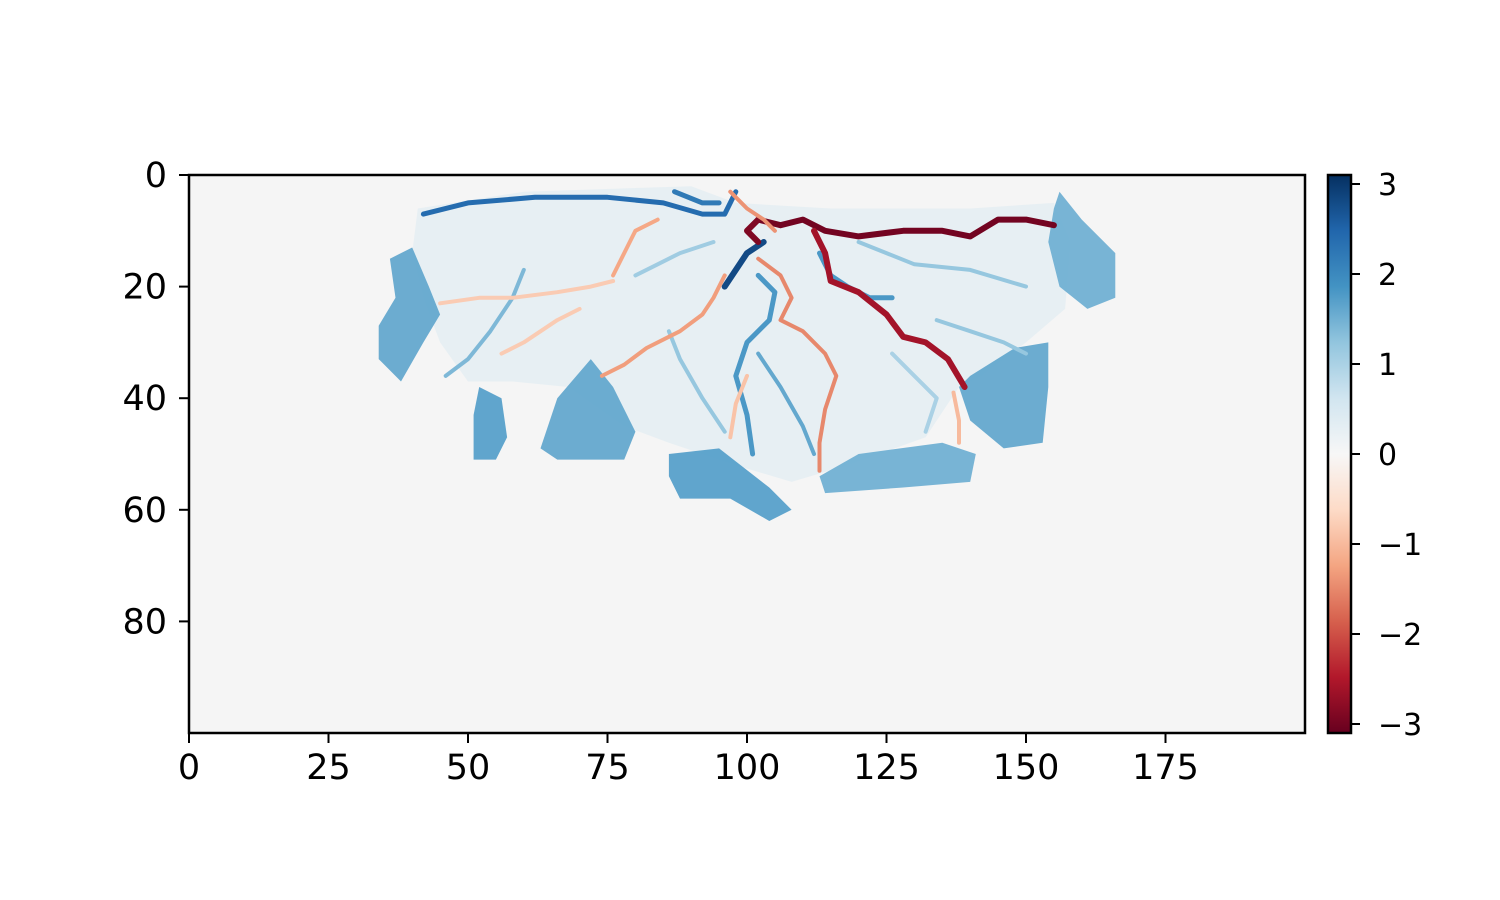 Image resolution: width=1500 pixels, height=900 pixels. I want to click on colorbar-gradient, so click(1339, 454).